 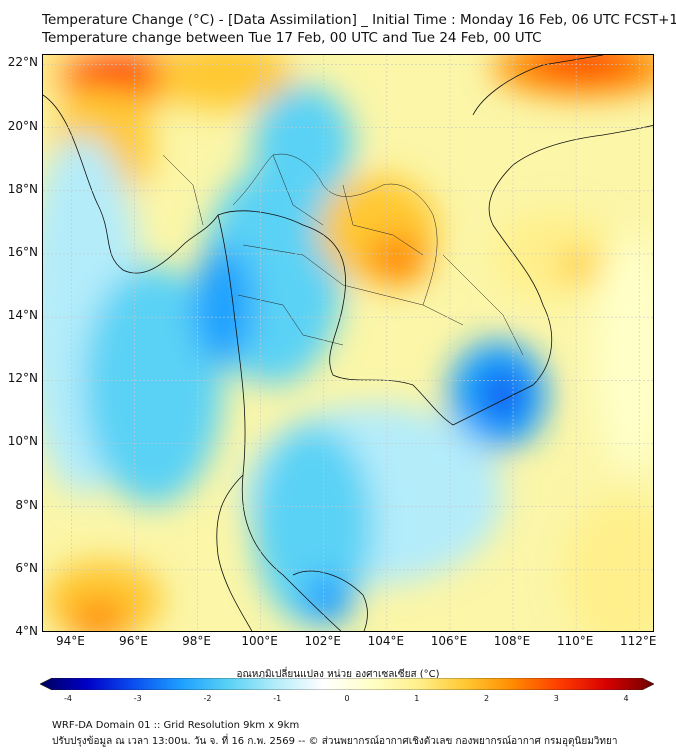 I want to click on colorbar-tick: -4, so click(x=68, y=698).